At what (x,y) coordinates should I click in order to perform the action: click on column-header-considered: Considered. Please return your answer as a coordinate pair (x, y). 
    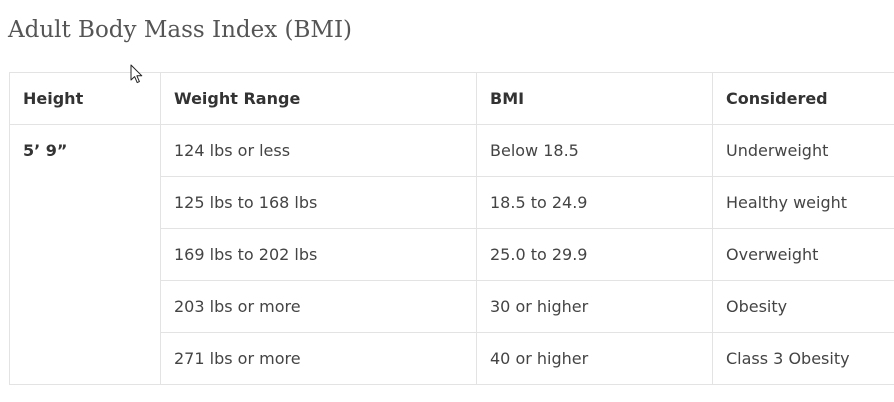
    Looking at the image, I should click on (803, 98).